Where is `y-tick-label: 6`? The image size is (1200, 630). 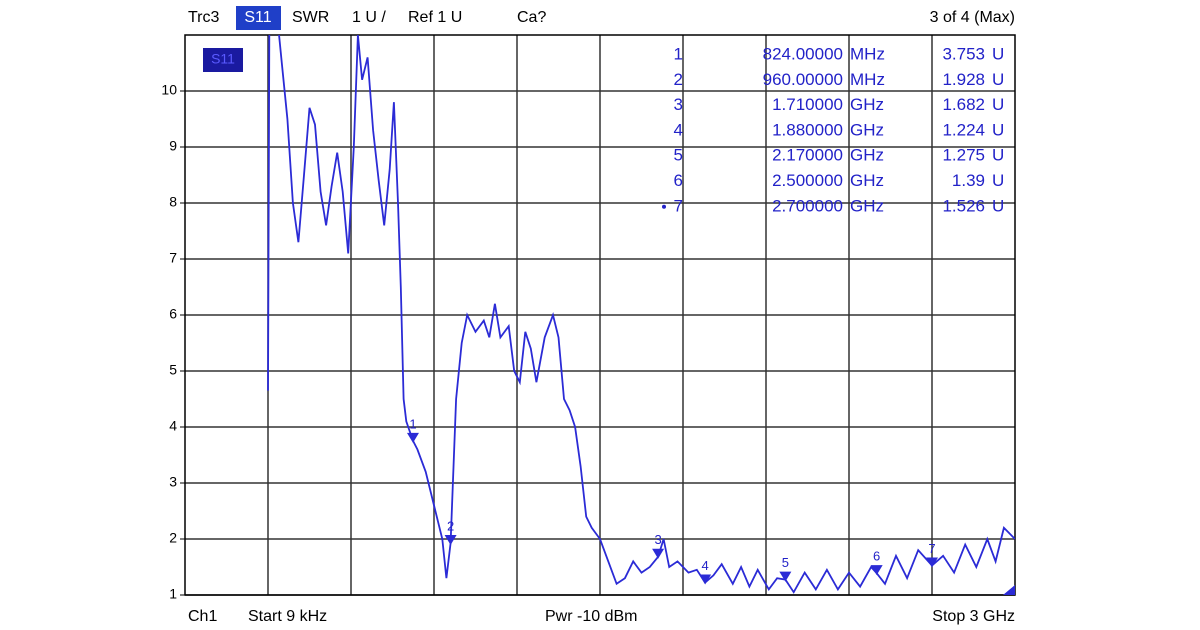
y-tick-label: 6 is located at coordinates (173, 314).